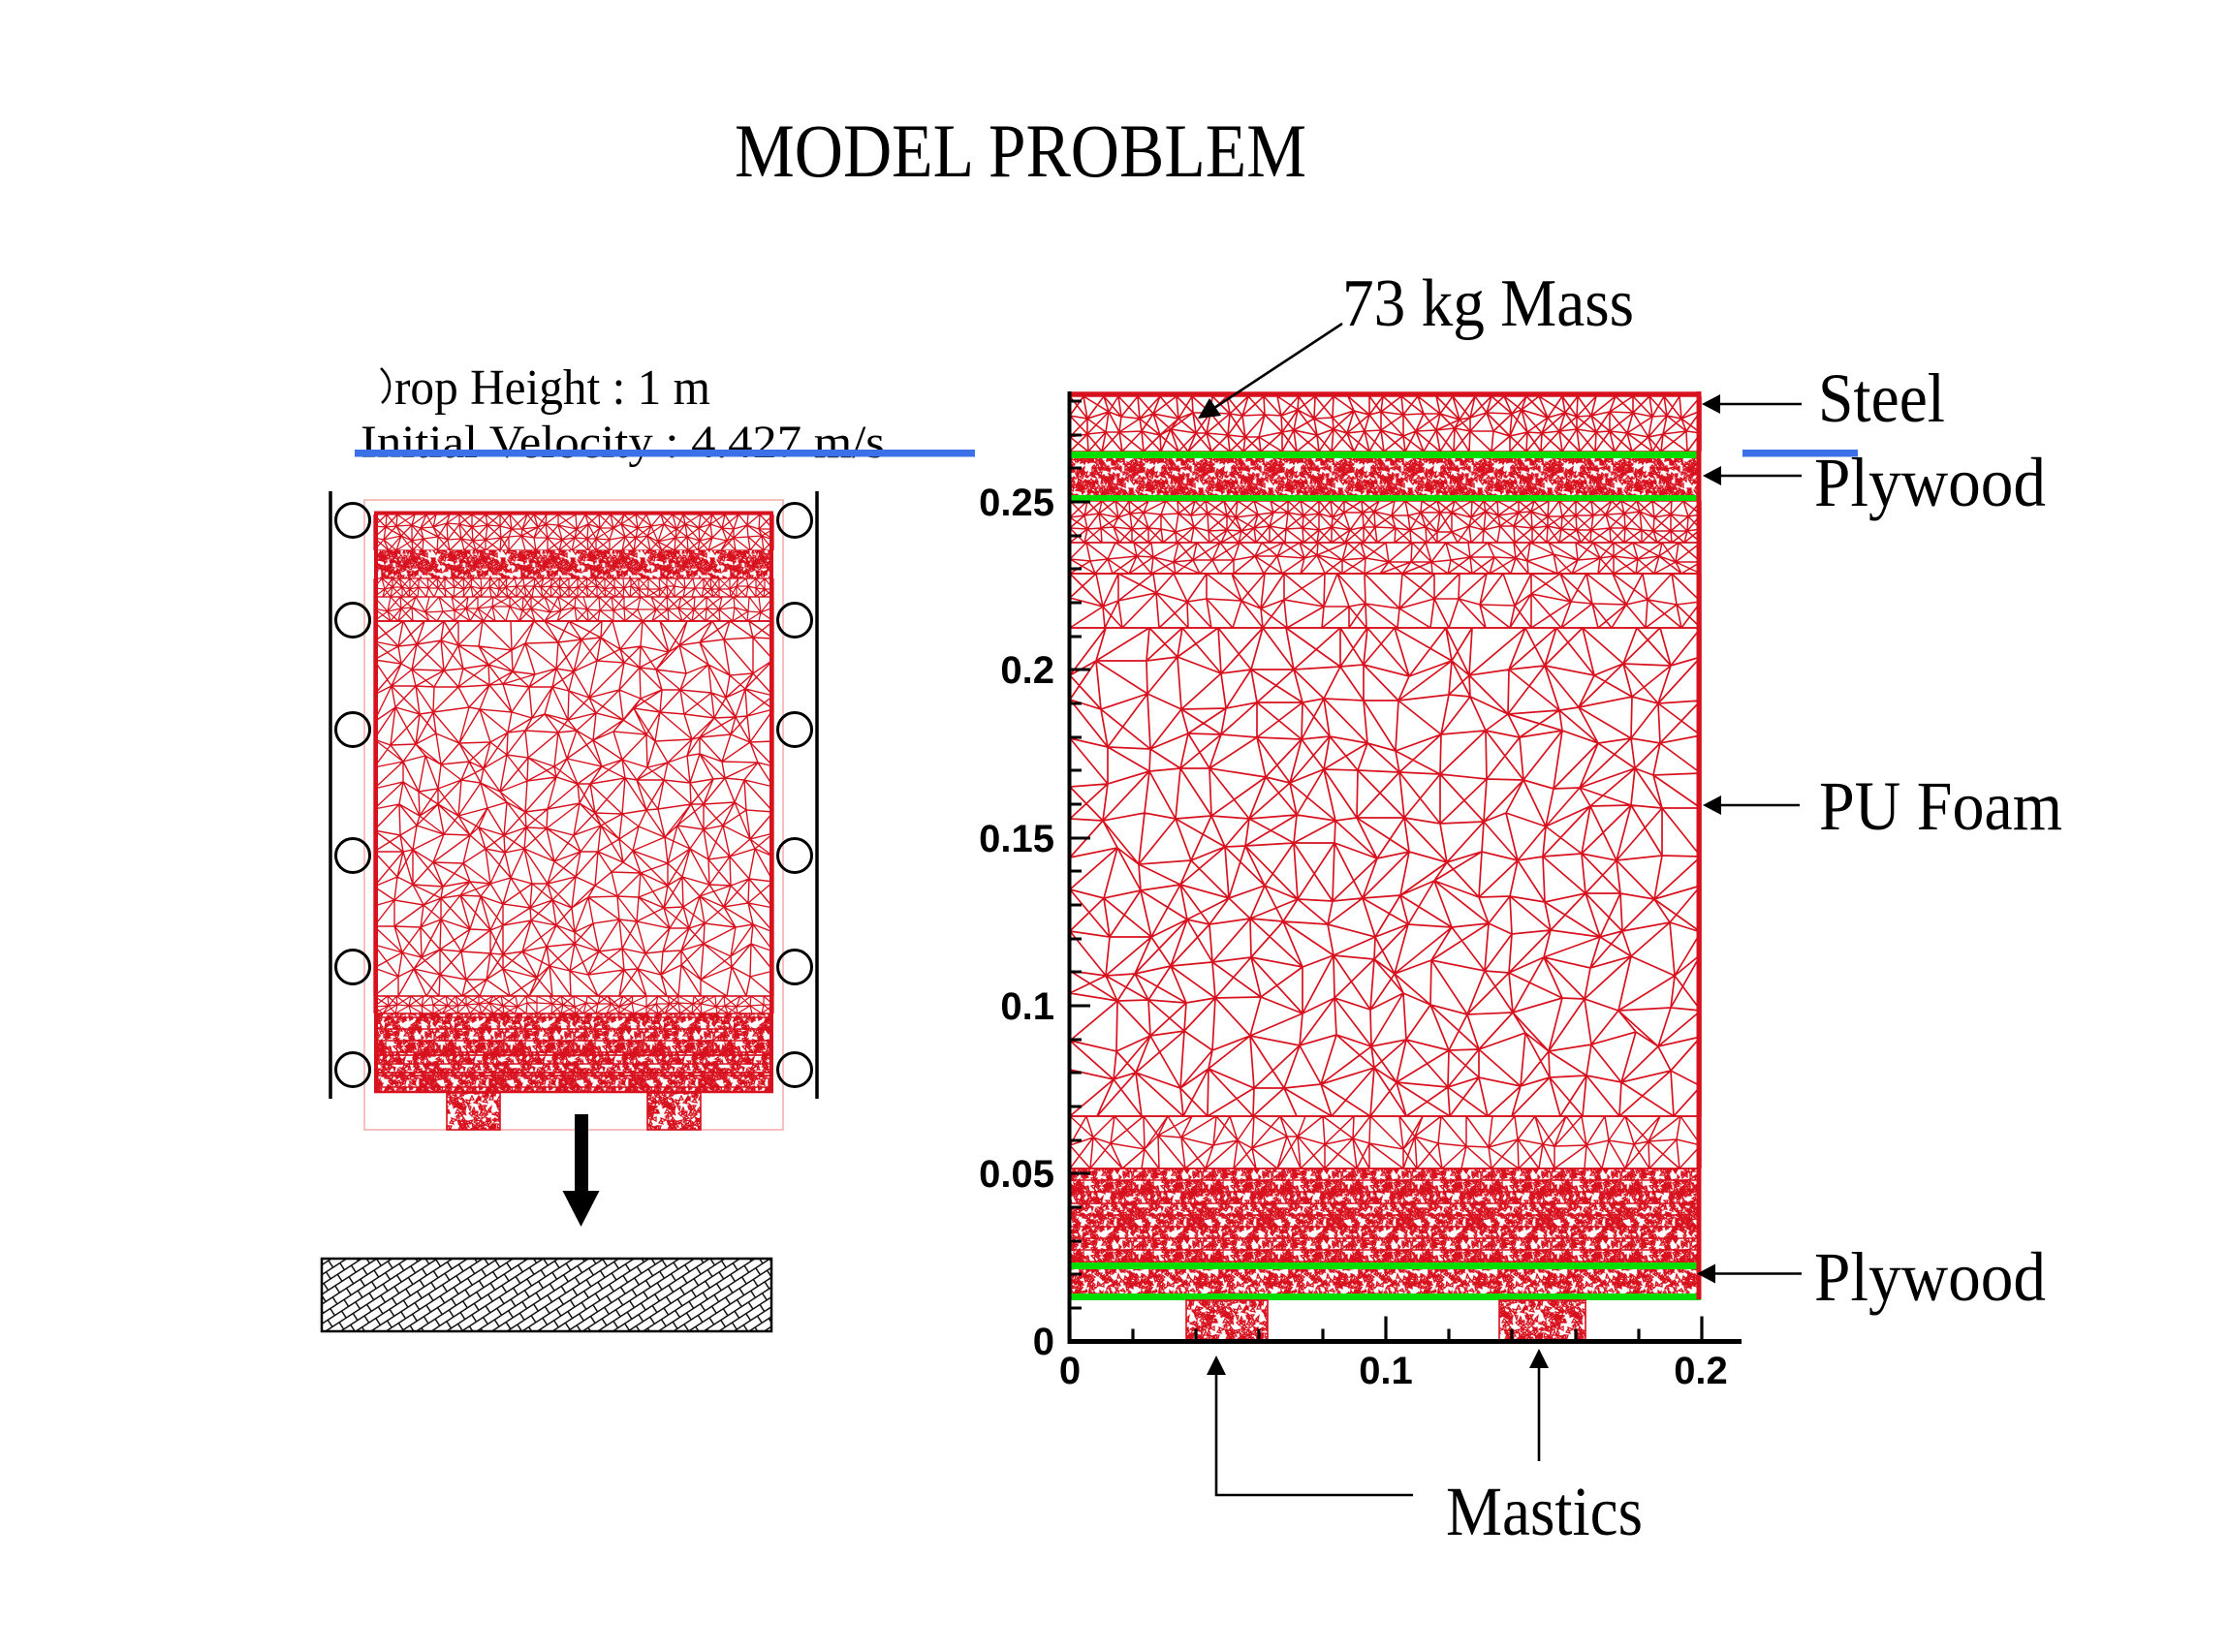  What do you see at coordinates (1941, 806) in the screenshot?
I see `svg-text: PU Foam` at bounding box center [1941, 806].